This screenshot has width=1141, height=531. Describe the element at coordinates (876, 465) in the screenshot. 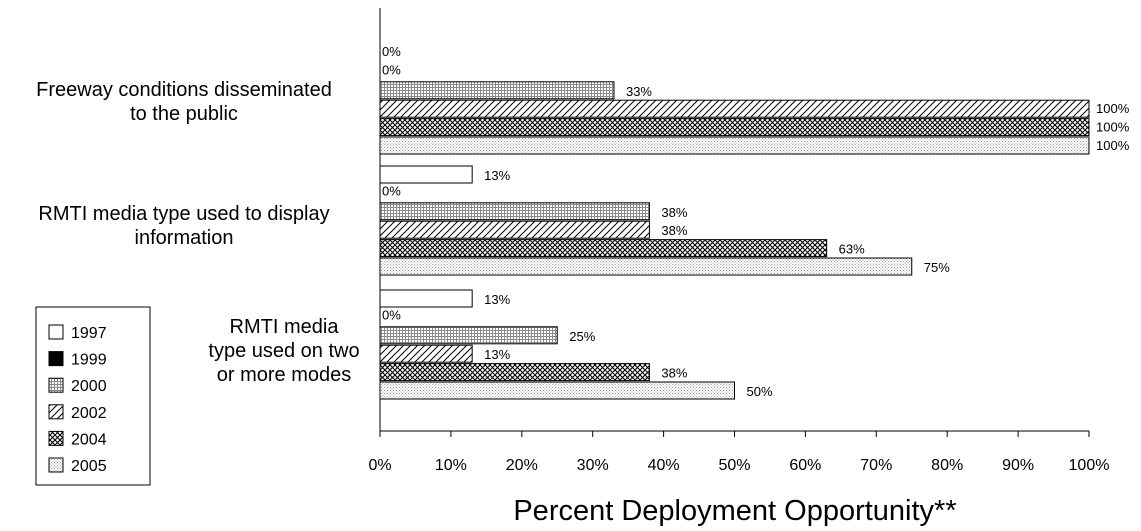

I see `x-tick-label: 70%` at that location.